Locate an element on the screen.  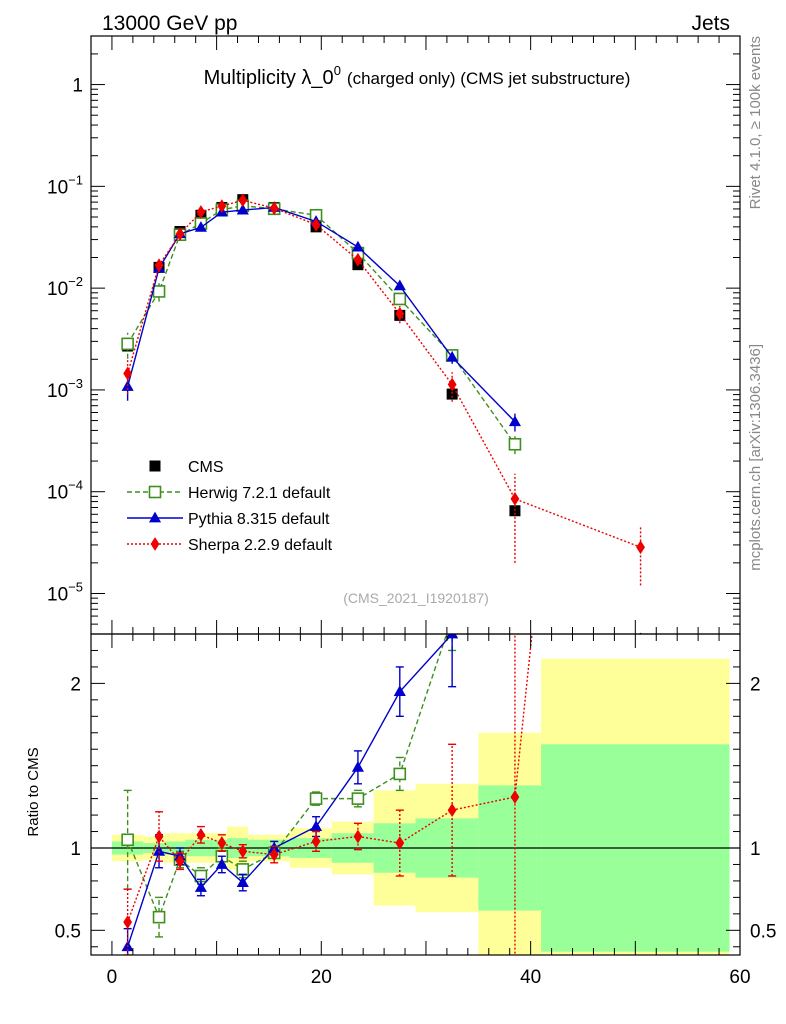
ratio-y-tick-label: 2 is located at coordinates (75, 684).